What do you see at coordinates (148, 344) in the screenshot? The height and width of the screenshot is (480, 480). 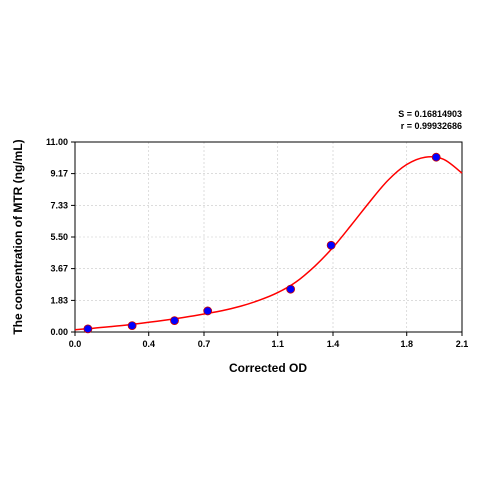 I see `x-tick-label: 0.4` at bounding box center [148, 344].